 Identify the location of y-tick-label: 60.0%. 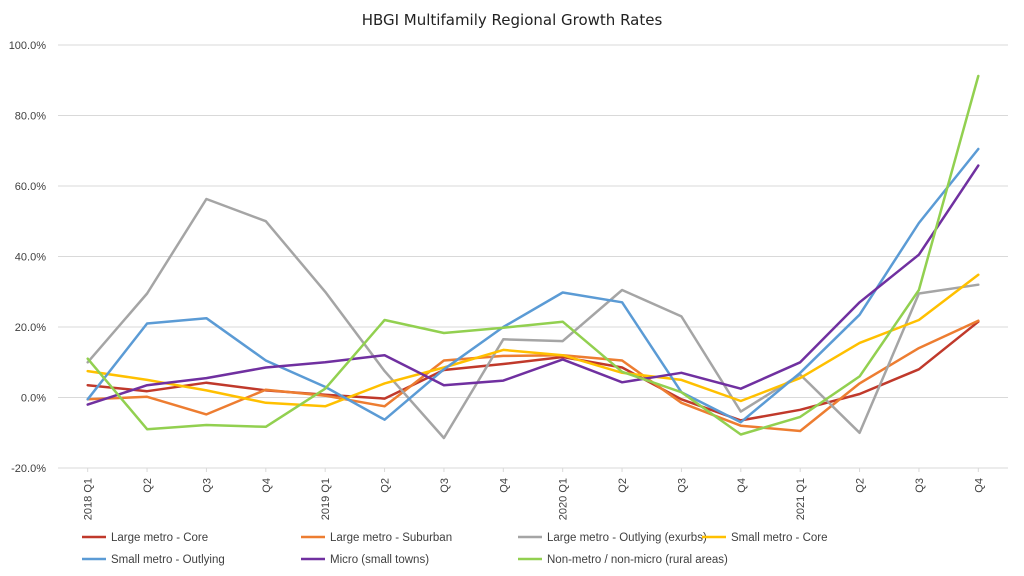
(30, 187).